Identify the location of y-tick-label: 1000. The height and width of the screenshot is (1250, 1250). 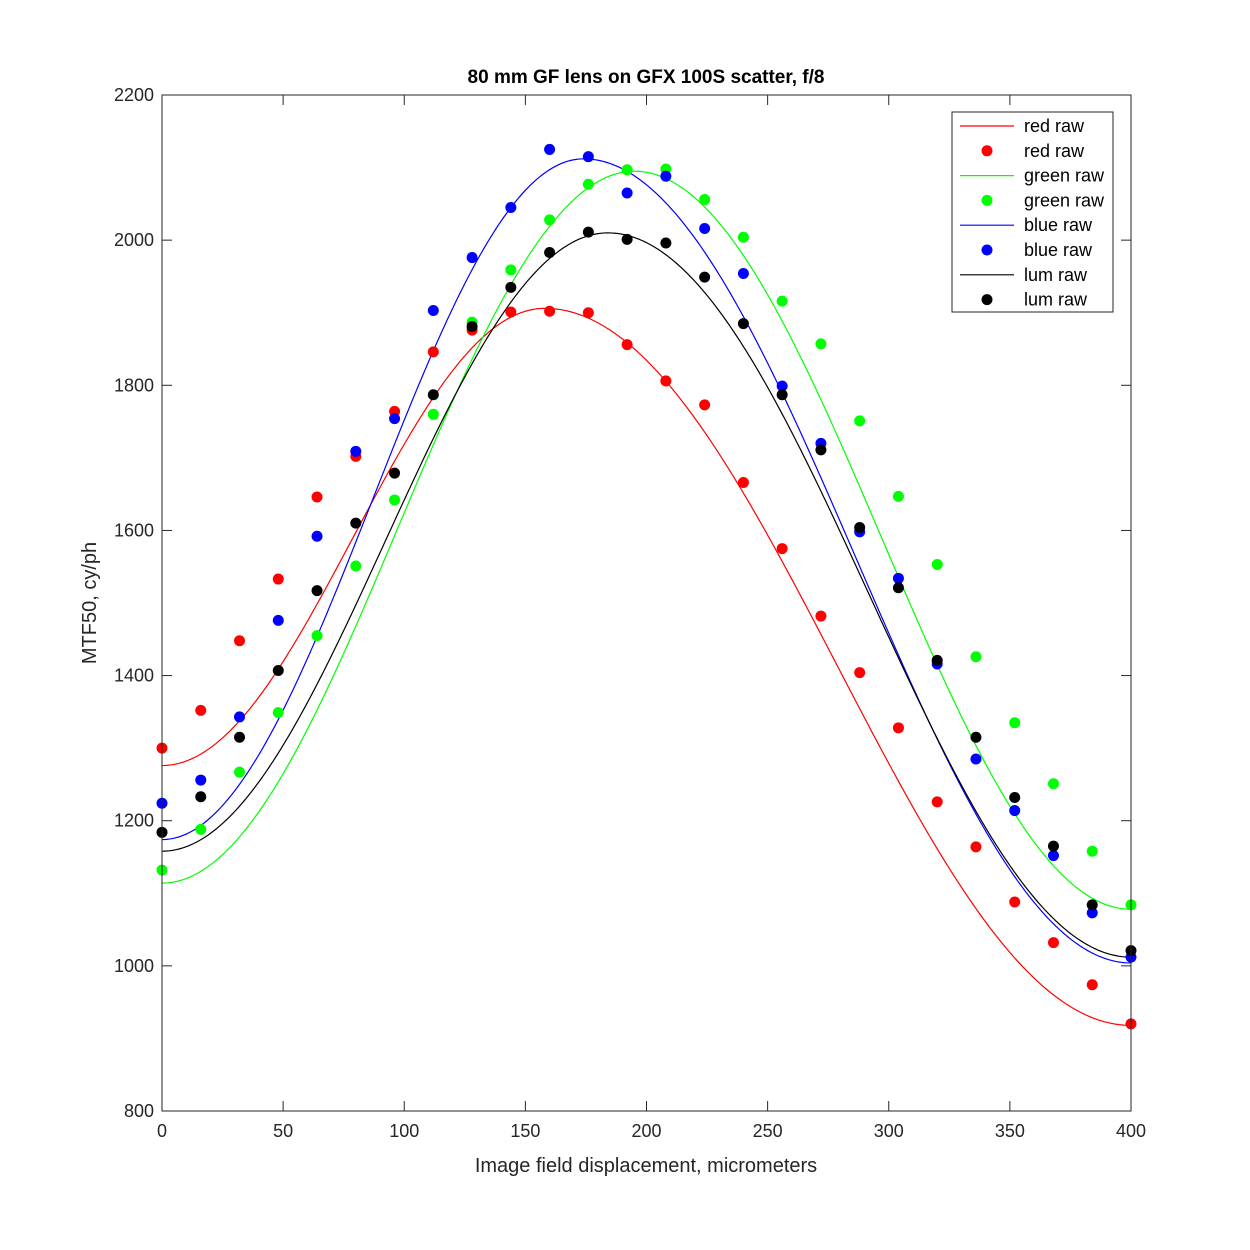
(134, 966).